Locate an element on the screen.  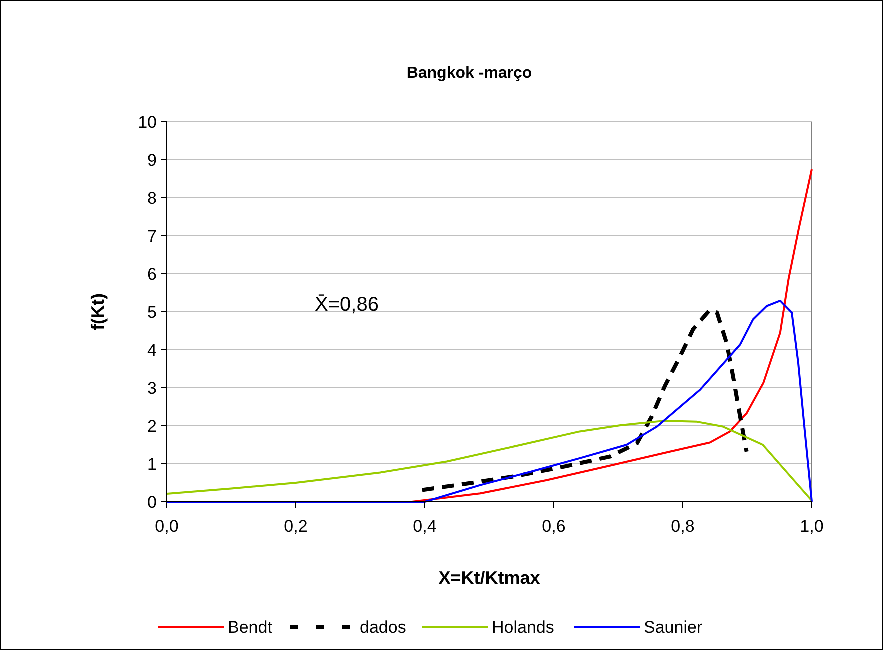
x-tick-label: 0,2 is located at coordinates (296, 526).